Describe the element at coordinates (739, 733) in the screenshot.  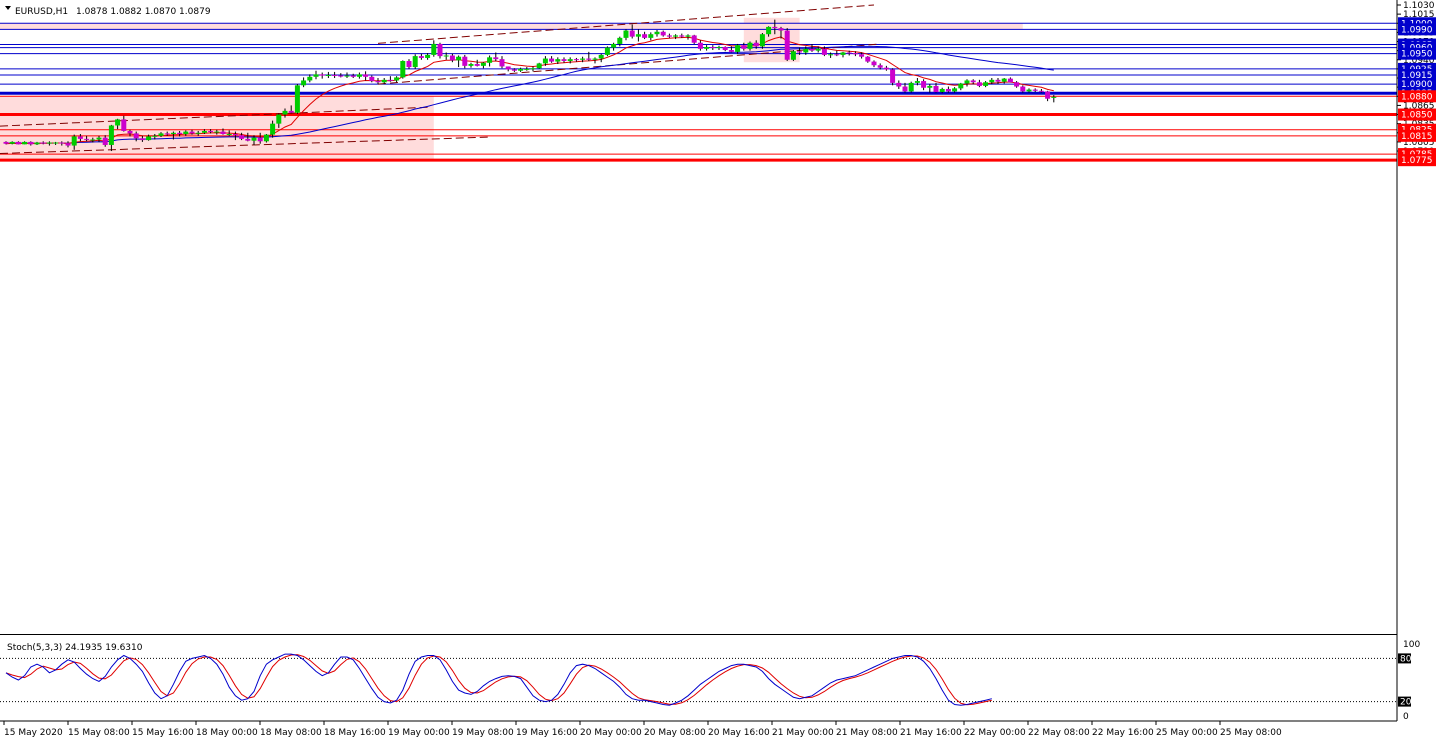
I see `x-tick-label: 20 May 16:00` at that location.